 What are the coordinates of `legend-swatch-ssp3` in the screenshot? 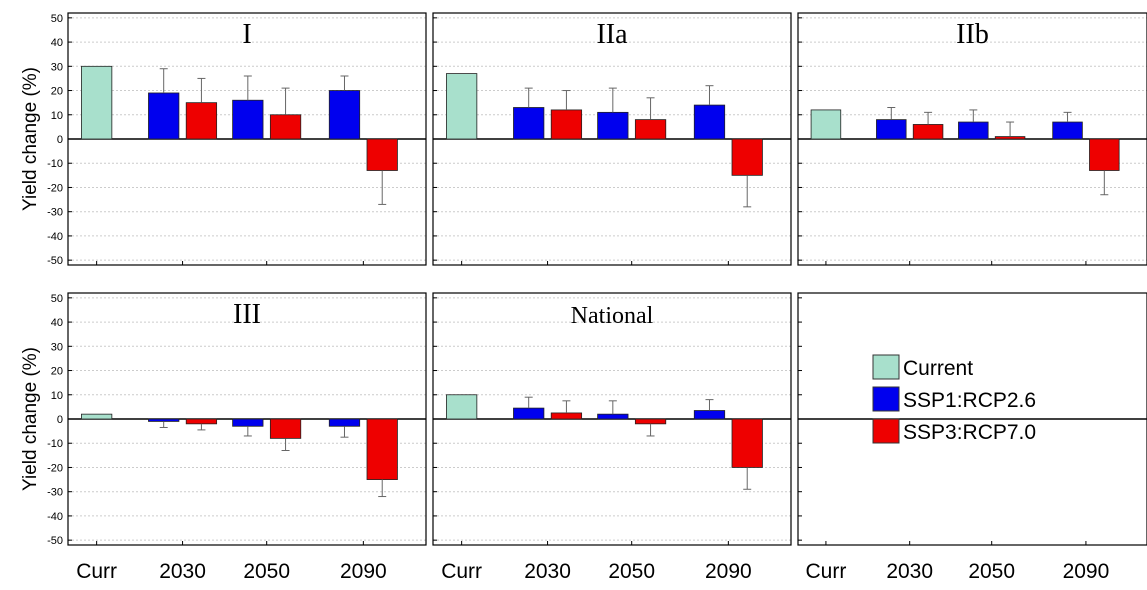 It's located at (886, 431).